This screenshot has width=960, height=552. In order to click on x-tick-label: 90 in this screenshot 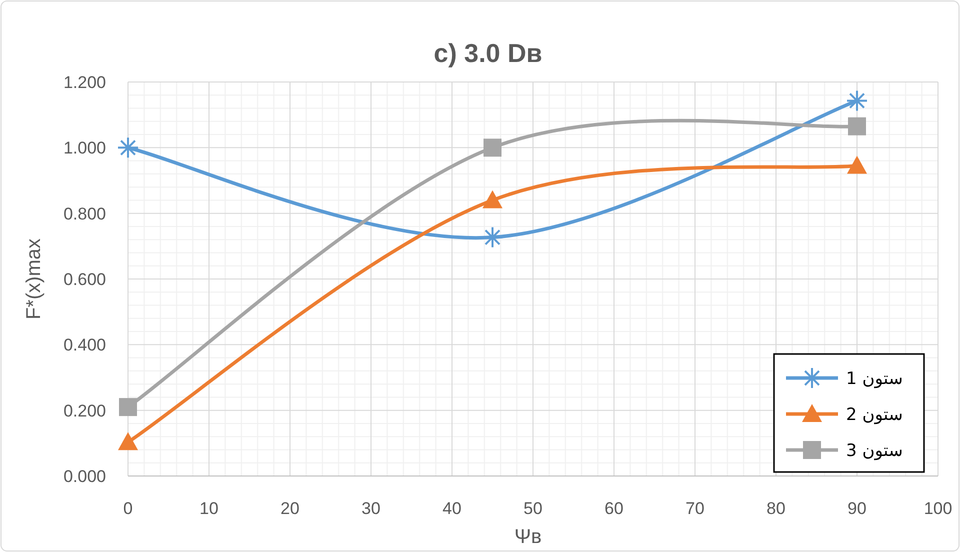, I will do `click(857, 508)`.